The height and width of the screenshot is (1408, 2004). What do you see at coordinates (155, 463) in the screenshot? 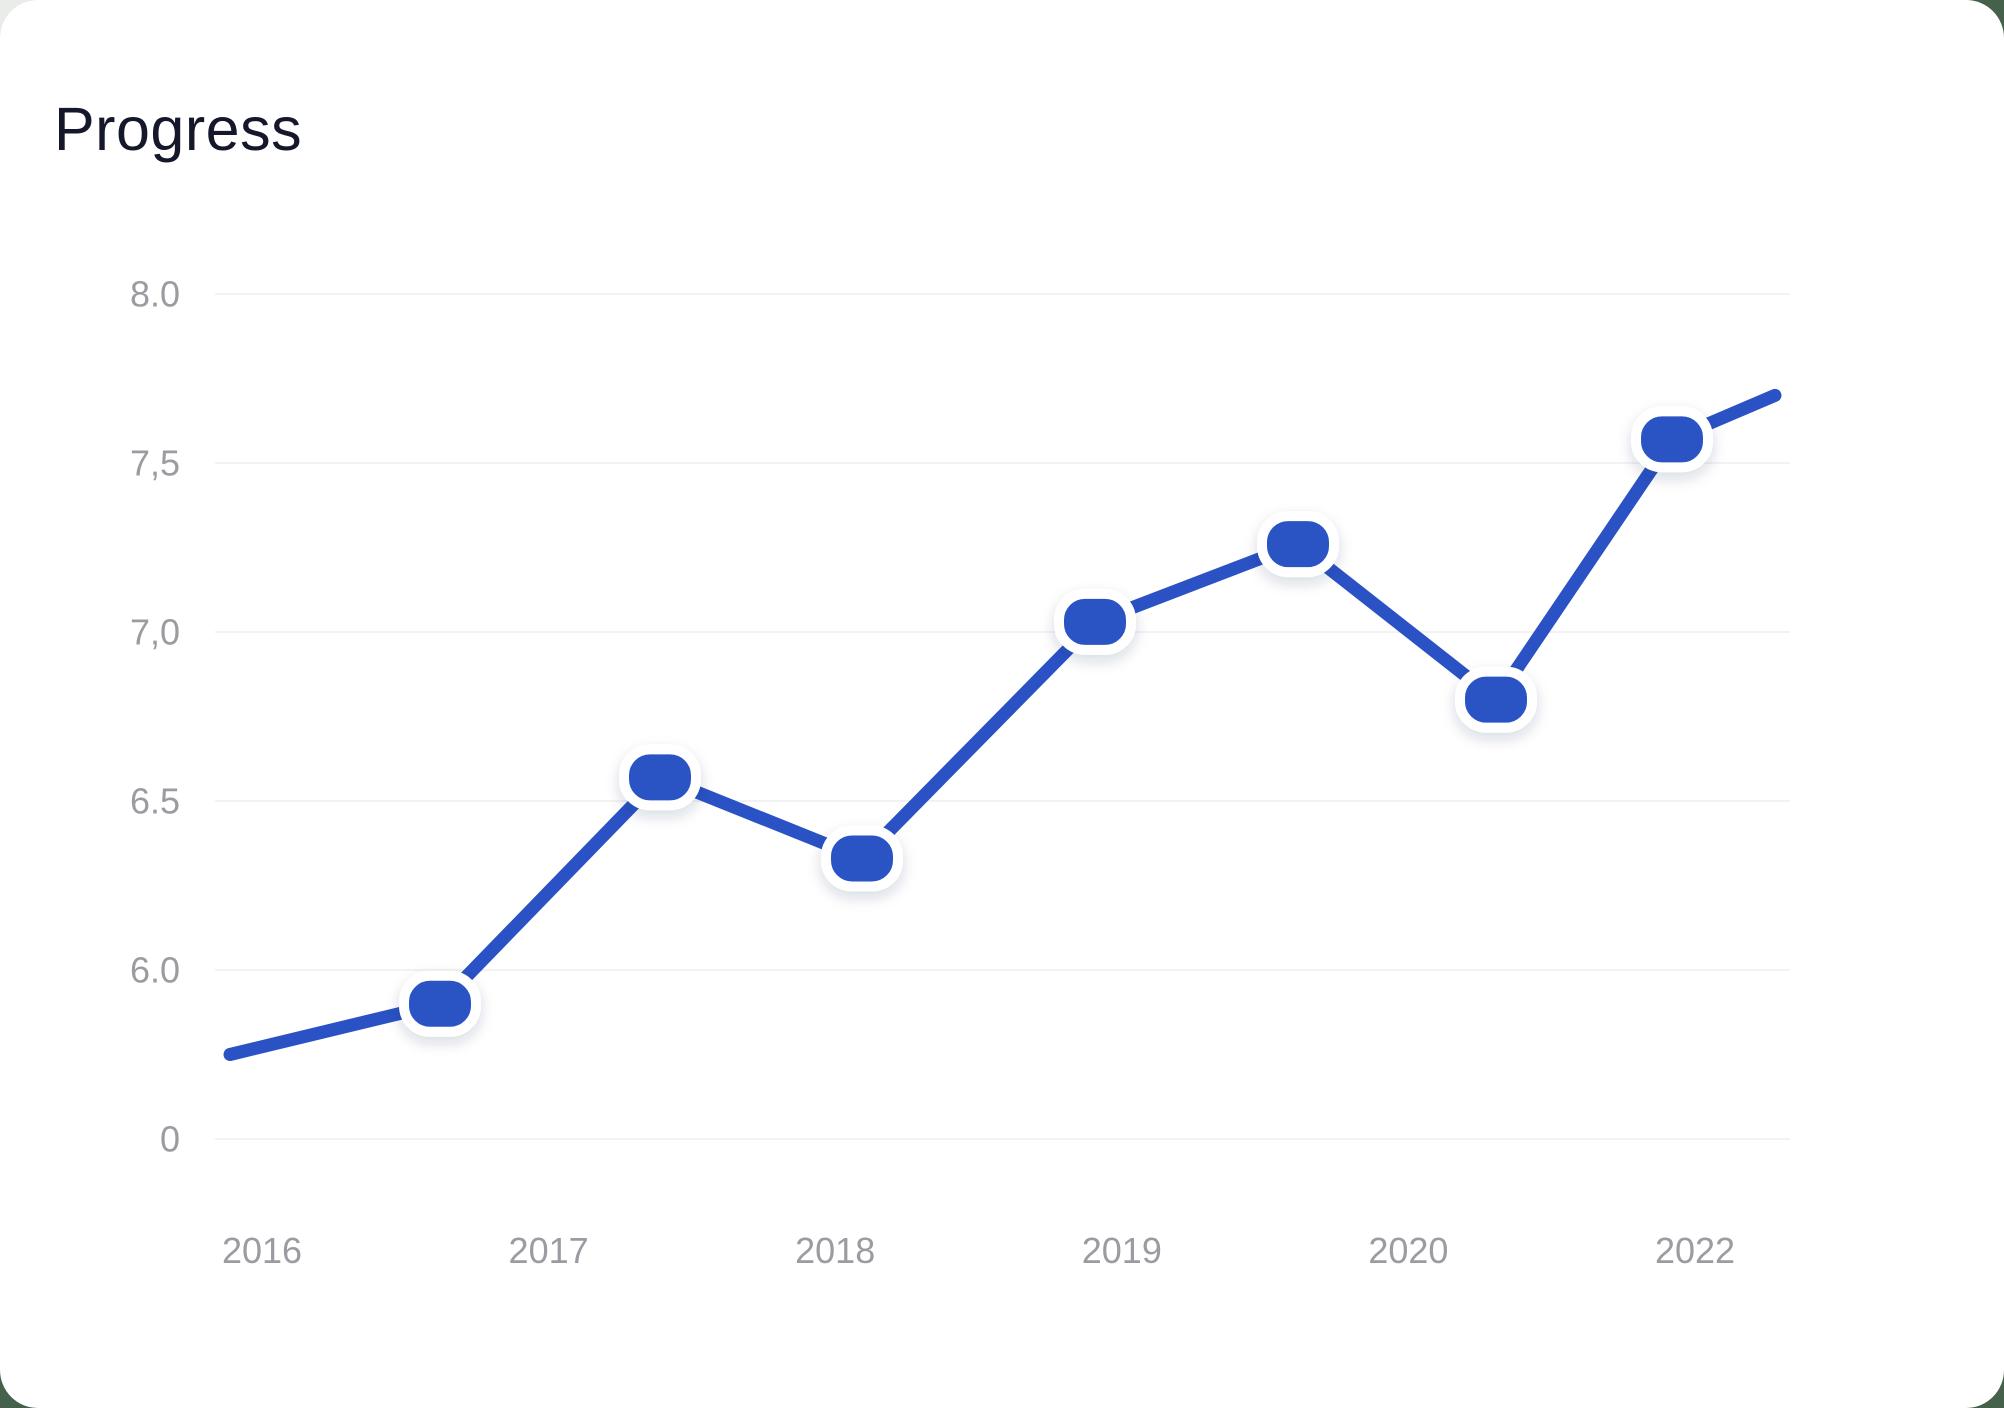
I see `y-tick-label: 7,5` at bounding box center [155, 463].